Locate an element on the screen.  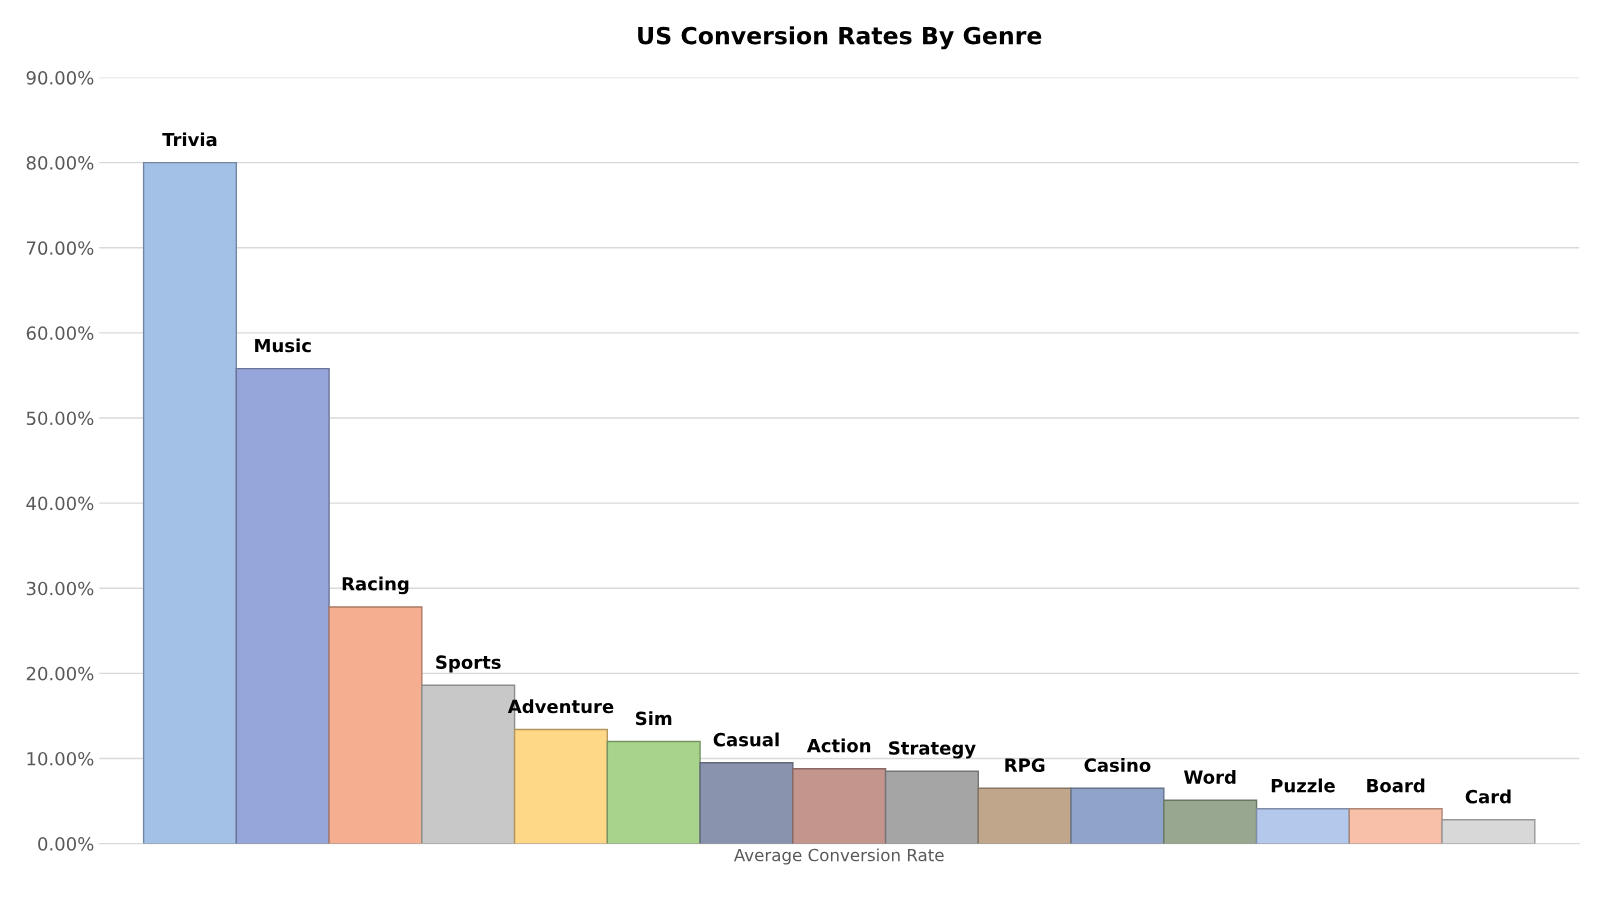
y-tick-label: 60.00% is located at coordinates (60, 333).